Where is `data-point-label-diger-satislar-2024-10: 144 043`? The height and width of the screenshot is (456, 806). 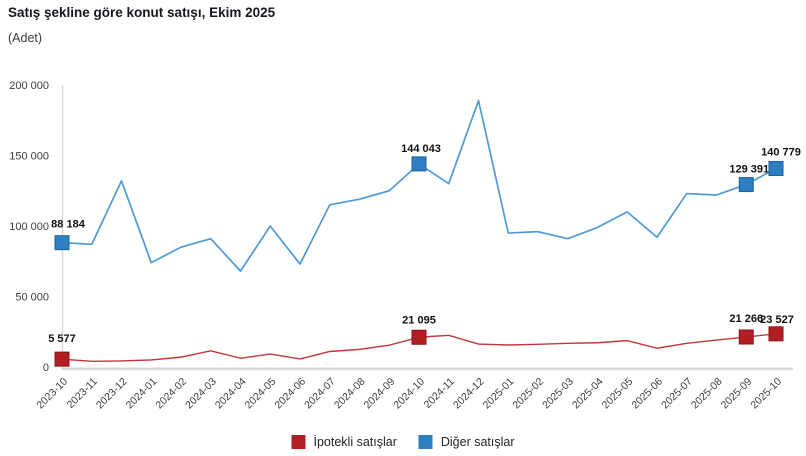
data-point-label-diger-satislar-2024-10: 144 043 is located at coordinates (421, 149).